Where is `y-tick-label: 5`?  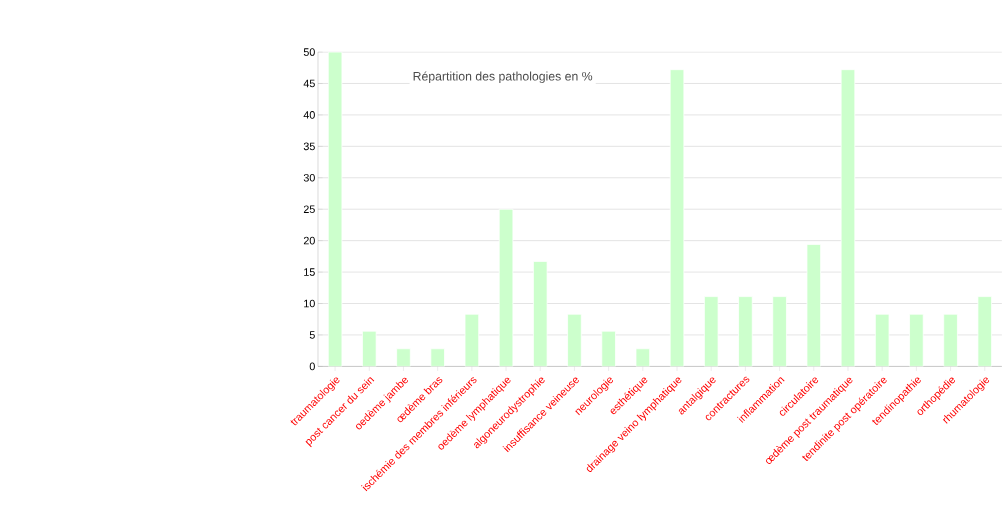 y-tick-label: 5 is located at coordinates (312, 335).